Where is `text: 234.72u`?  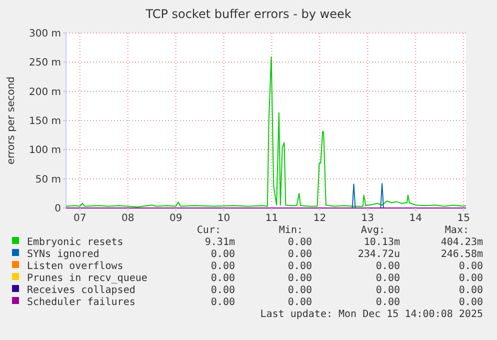
text: 234.72u is located at coordinates (379, 254).